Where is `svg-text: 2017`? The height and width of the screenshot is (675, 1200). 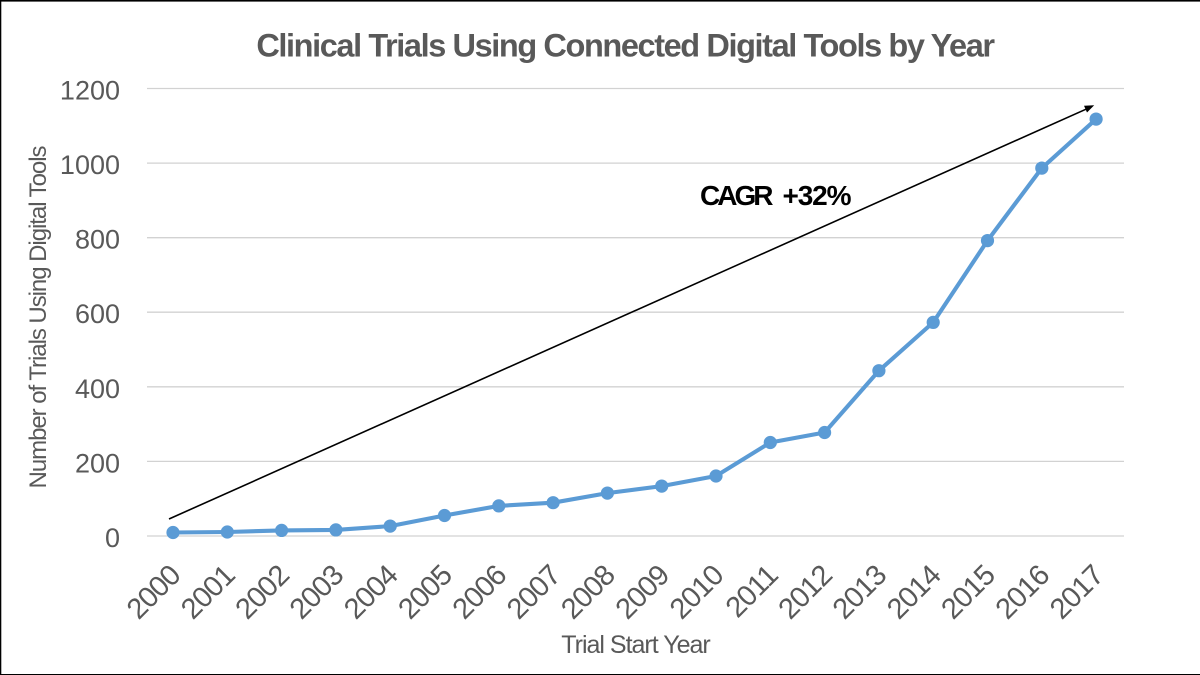 svg-text: 2017 is located at coordinates (1077, 593).